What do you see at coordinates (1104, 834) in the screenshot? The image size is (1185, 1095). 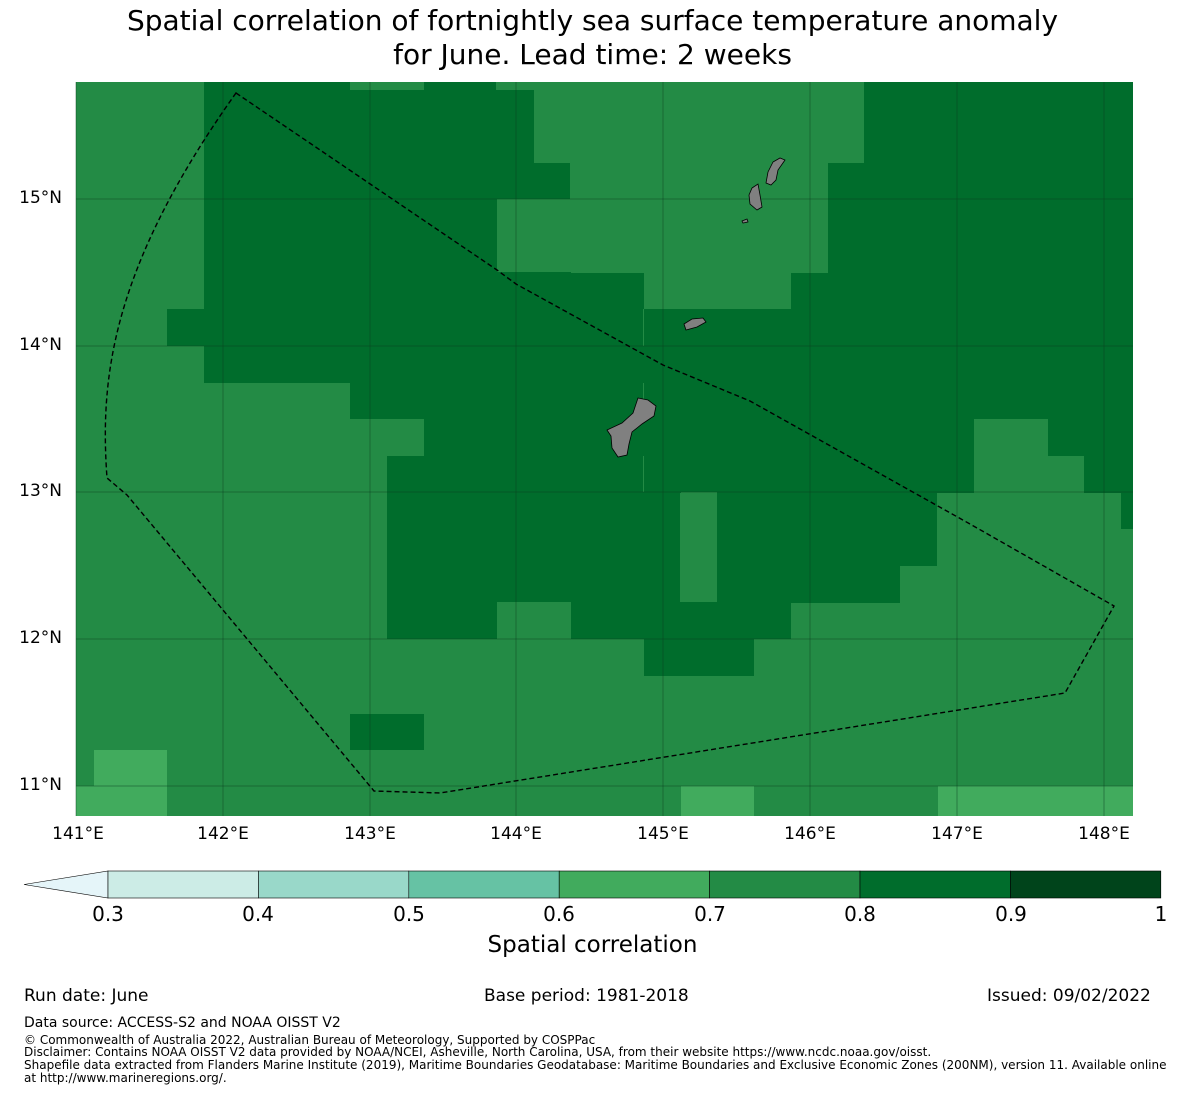 I see `lon-label: 148°E` at bounding box center [1104, 834].